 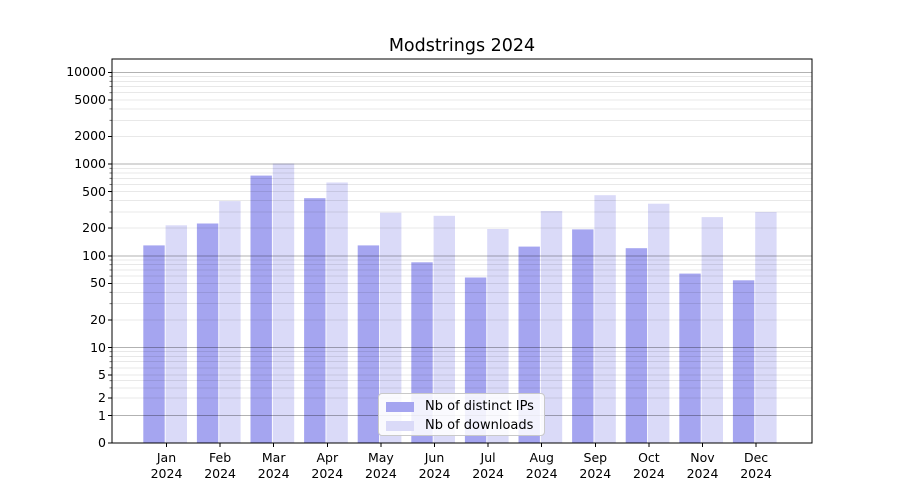 I want to click on legend-swatch-downloads, so click(x=400, y=425).